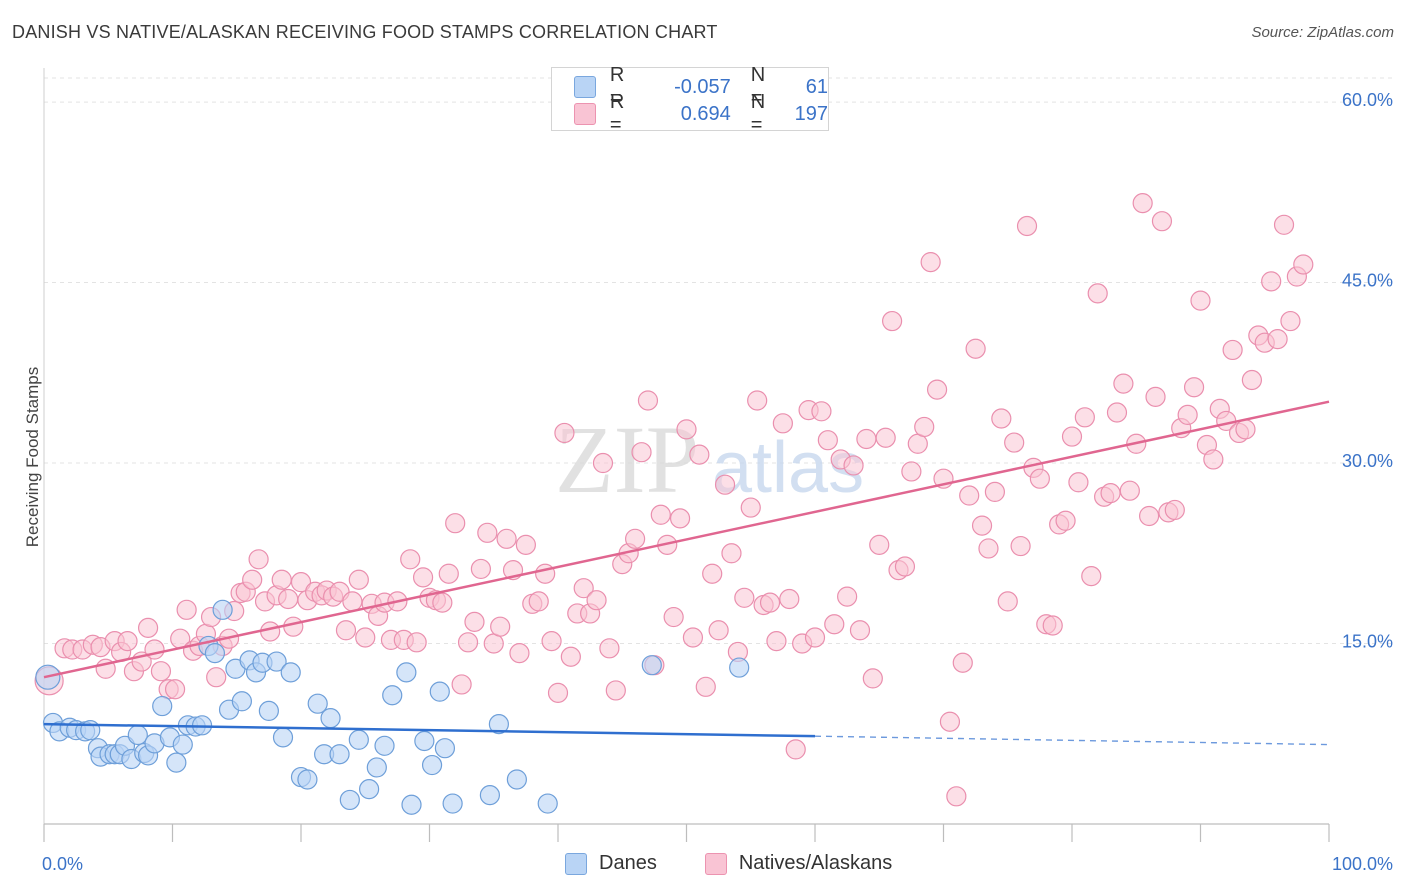 This screenshot has width=1406, height=892. Describe the element at coordinates (628, 863) in the screenshot. I see `legend-label-danes: Danes` at that location.